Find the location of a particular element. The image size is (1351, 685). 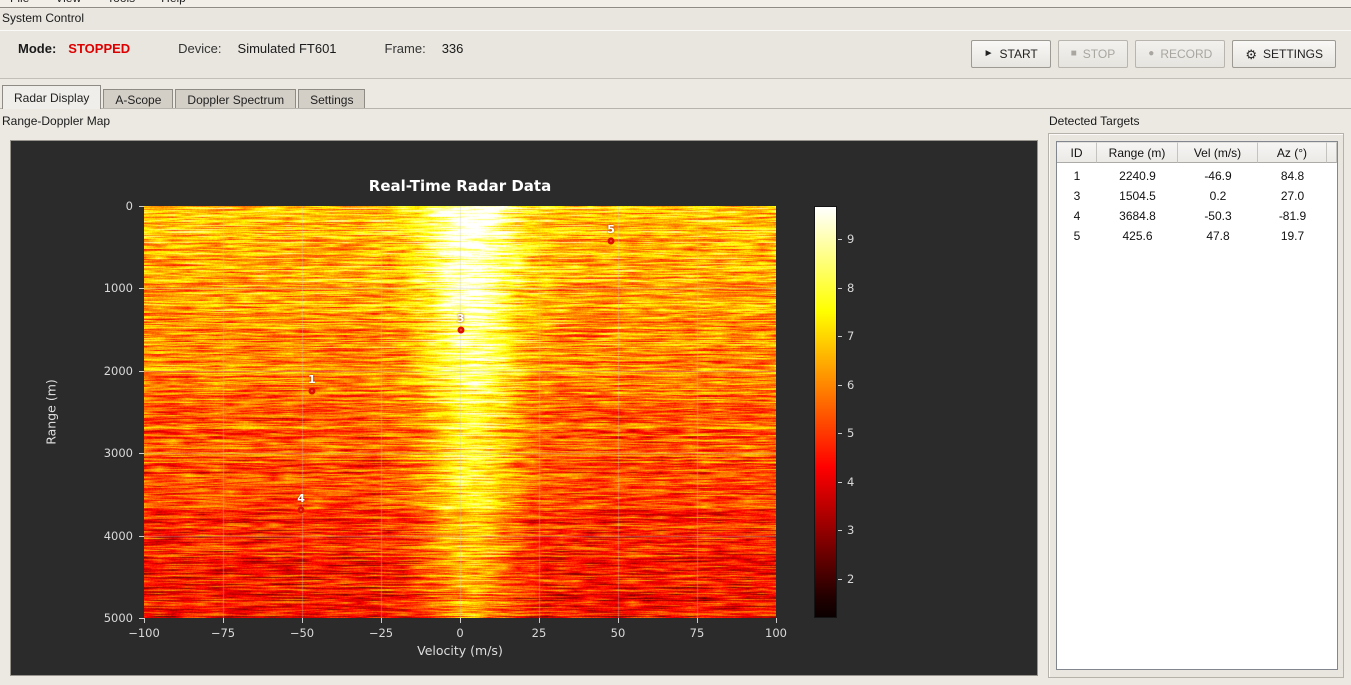

colorbar-tick-label: 8 is located at coordinates (851, 287).